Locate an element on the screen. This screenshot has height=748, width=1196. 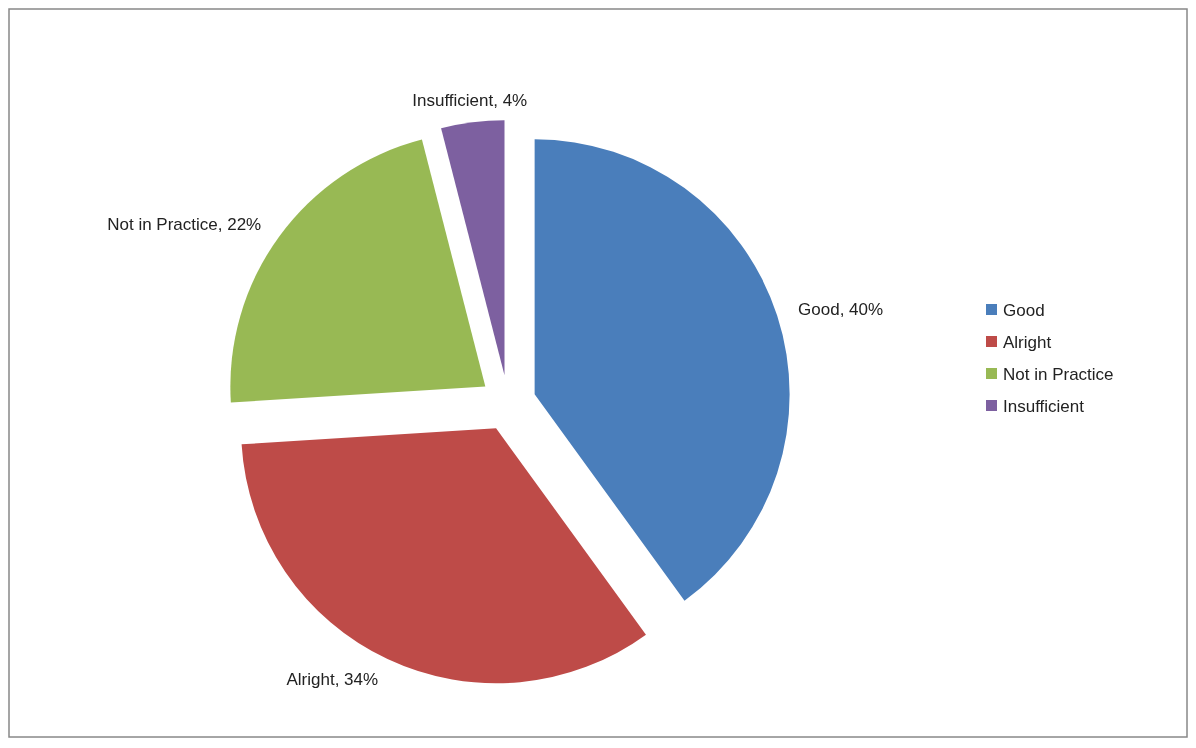
legend-label: Not in Practice is located at coordinates (1058, 374).